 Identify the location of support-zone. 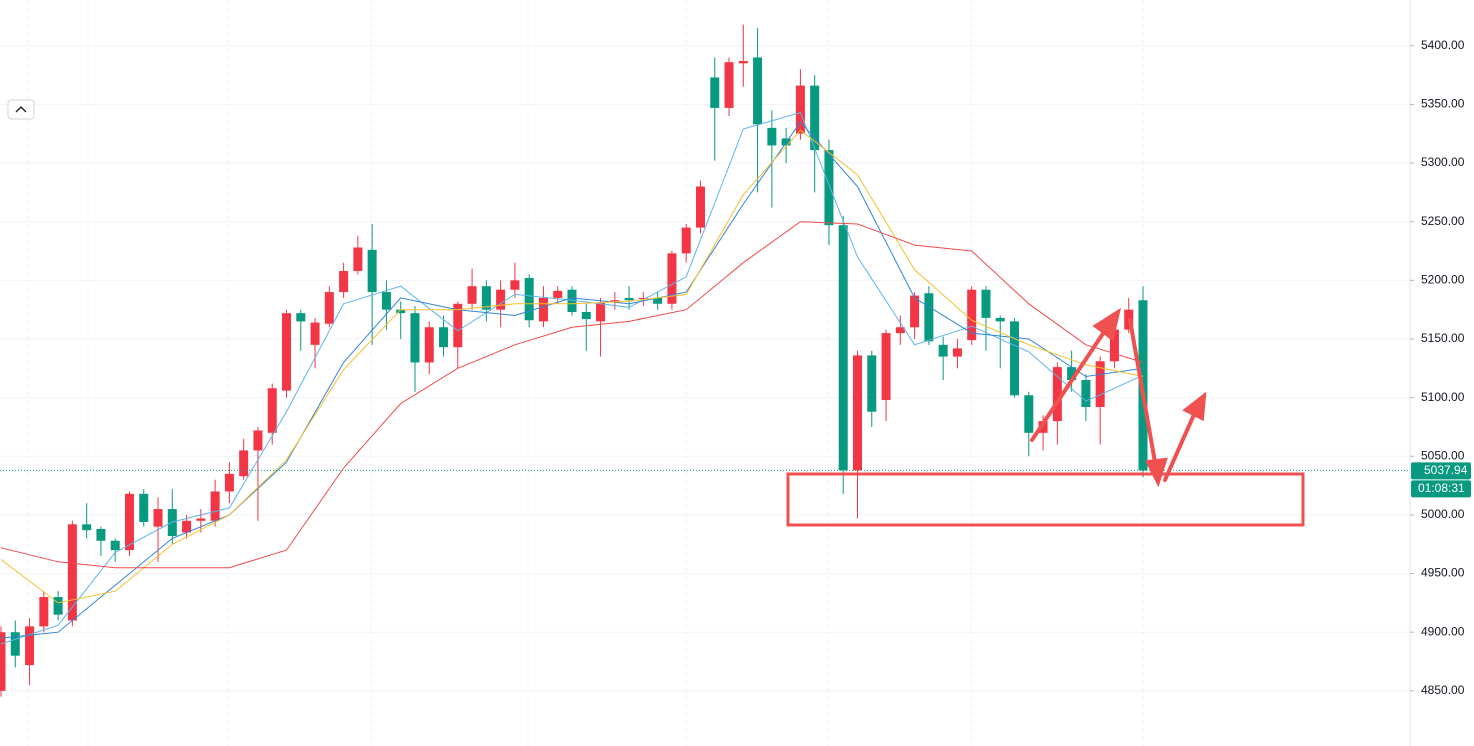
(1045, 499).